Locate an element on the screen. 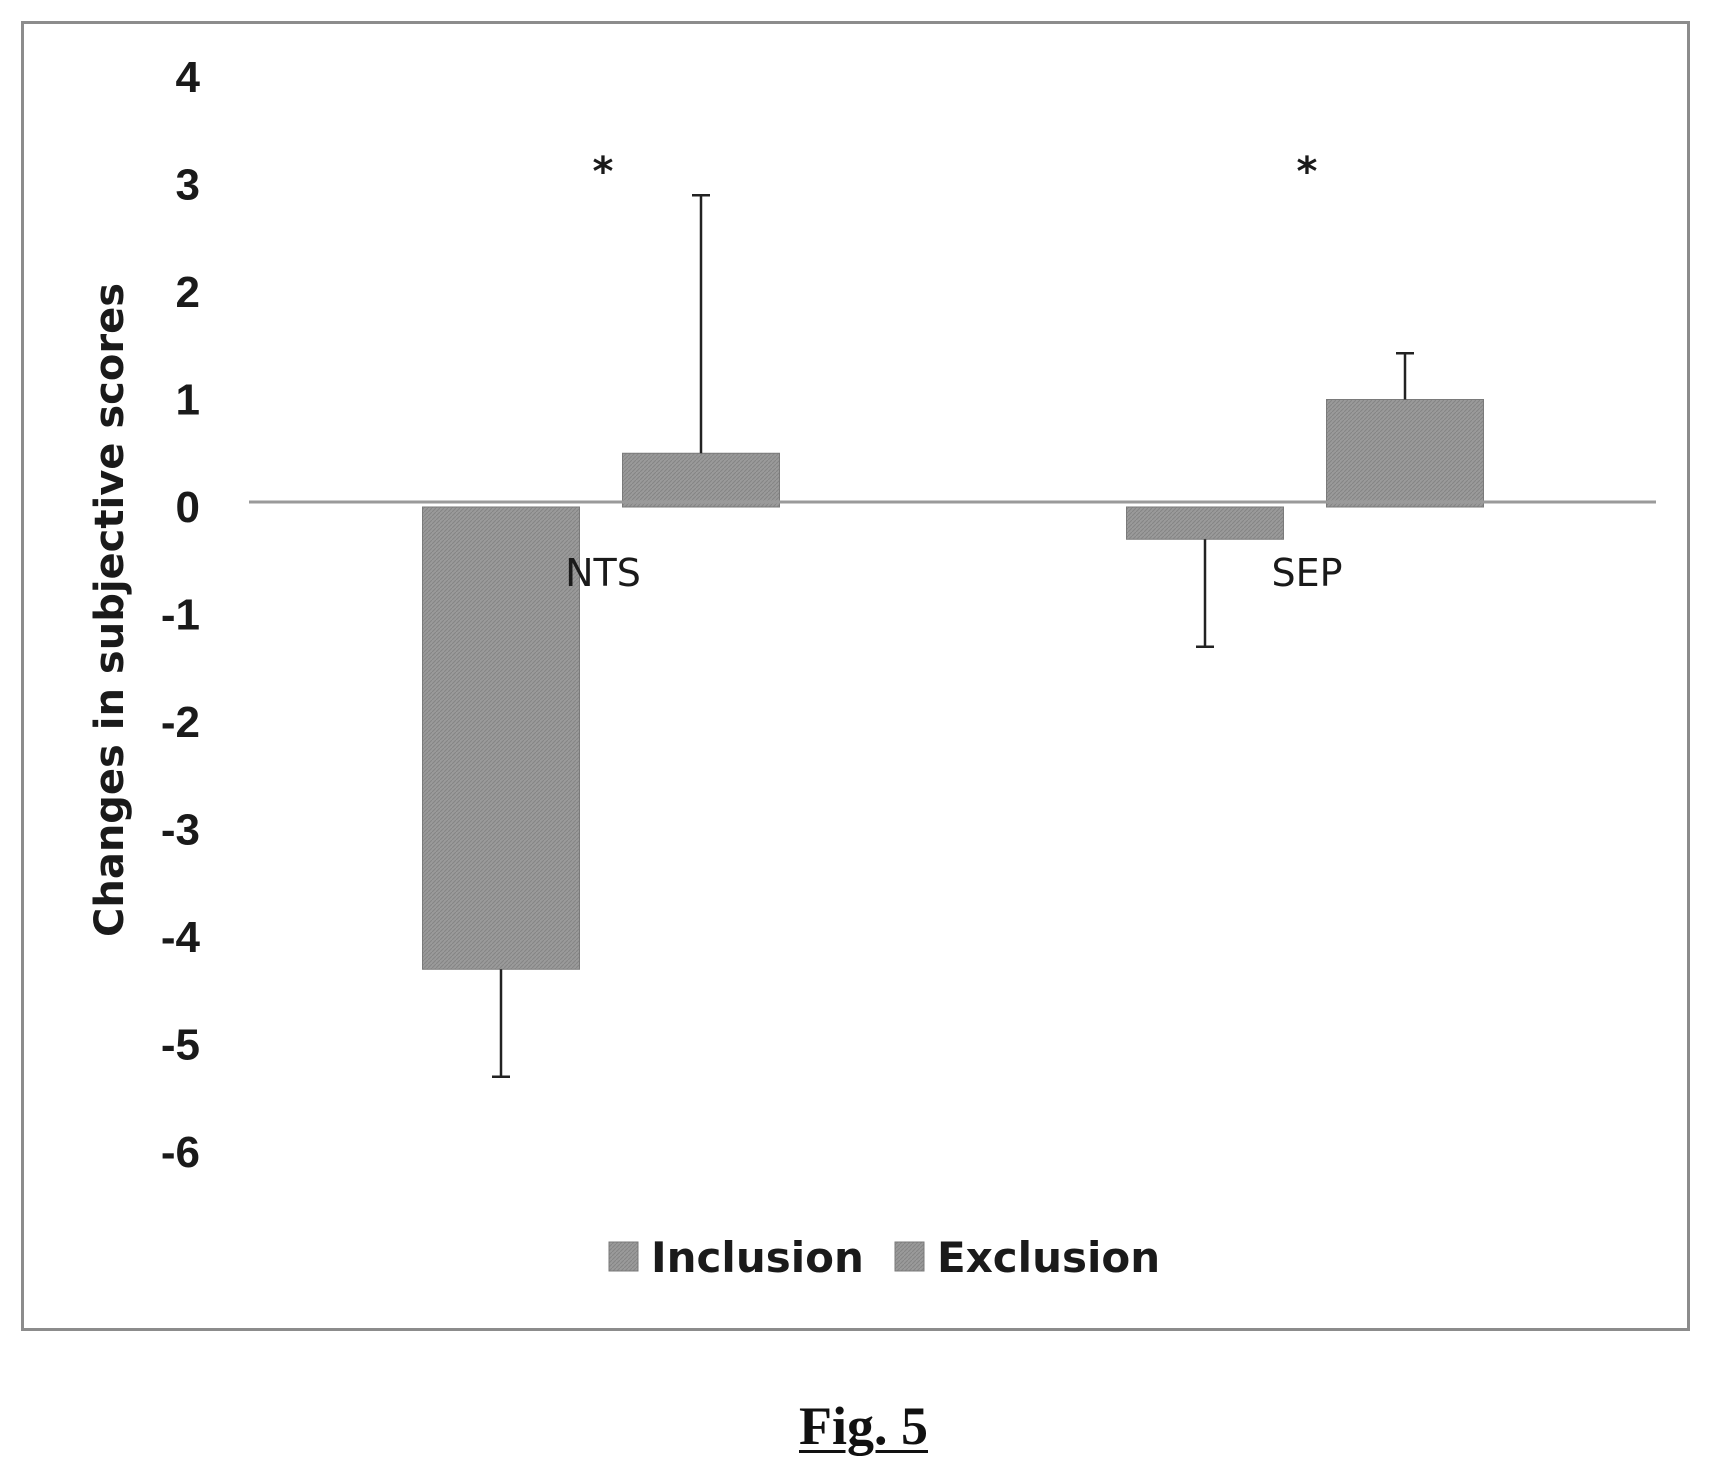 The width and height of the screenshot is (1727, 1484). error-bar-inclusion-nts is located at coordinates (501, 1023).